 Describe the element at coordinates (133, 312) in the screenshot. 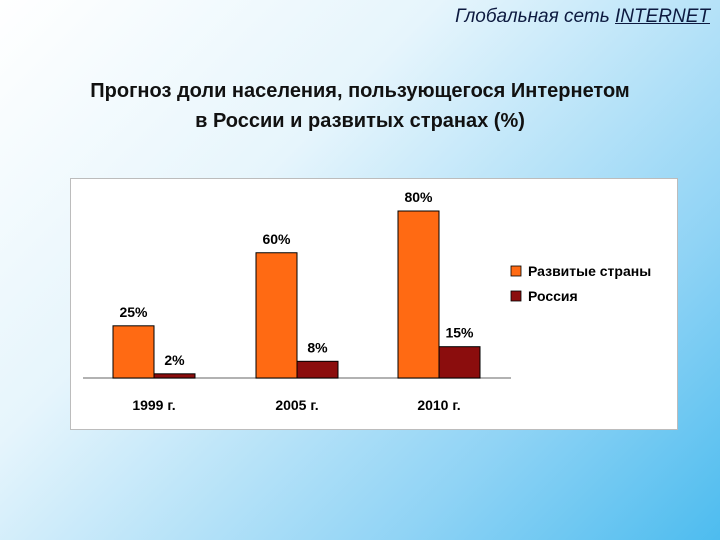

I see `data-label-developed-0: 25%` at that location.